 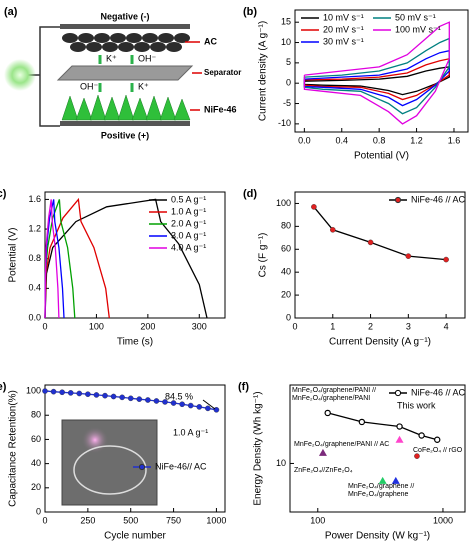 I want to click on x-axis-label: Time (s), so click(x=135, y=342).